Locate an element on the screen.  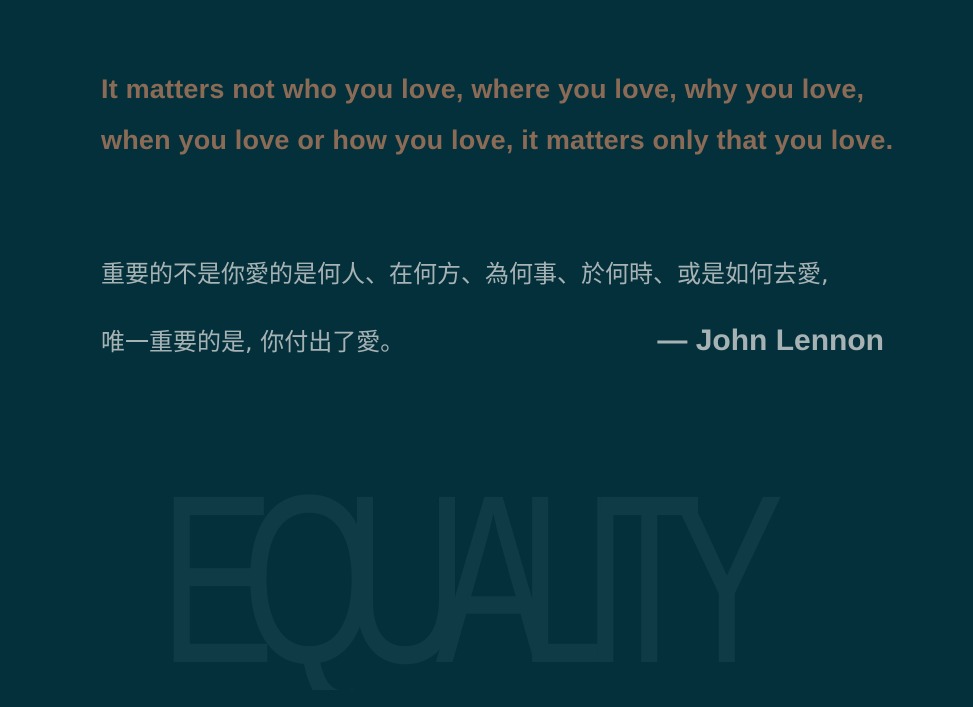
quote-chinese-line-1: 重要的不是你愛的是何人、在何方、為何事、於何時、或是如何去愛, is located at coordinates (465, 274).